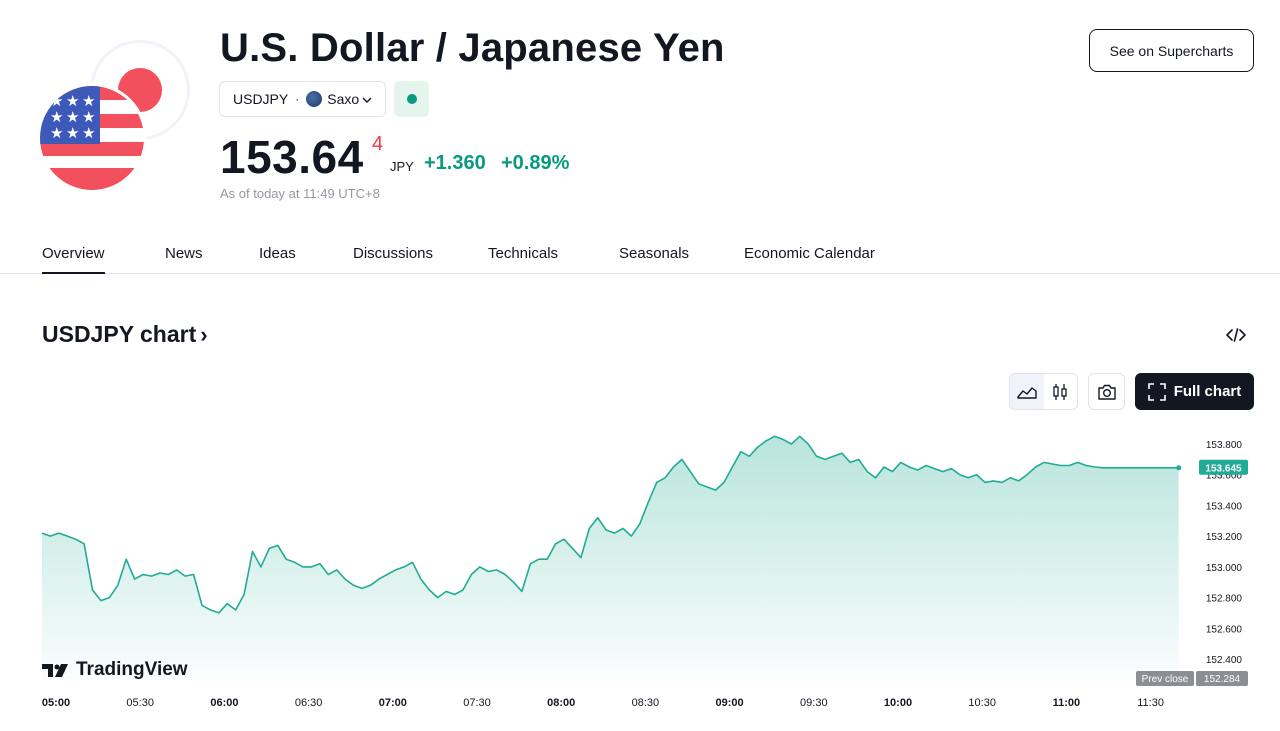 The height and width of the screenshot is (731, 1280). I want to click on prev-close-label: Prev close 152.284, so click(1192, 678).